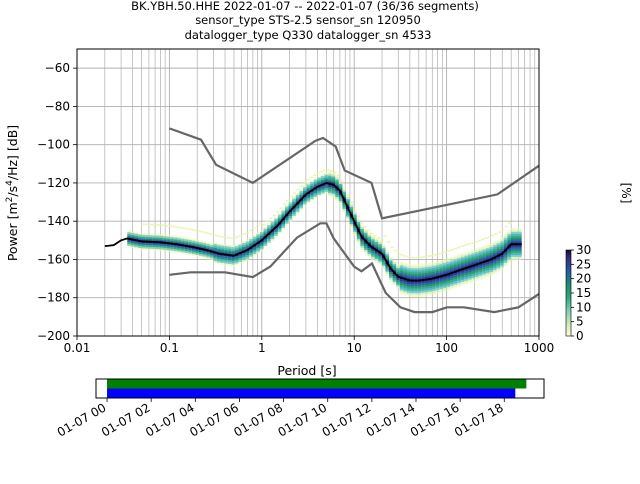  Describe the element at coordinates (53, 336) in the screenshot. I see `y-tick-label: −200` at that location.